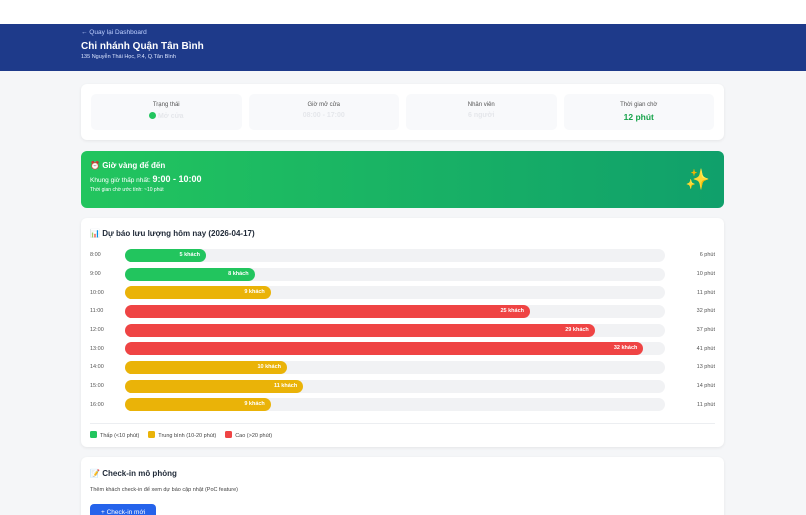  I want to click on legend-item-low: Thấp (<10 phút), so click(114, 435).